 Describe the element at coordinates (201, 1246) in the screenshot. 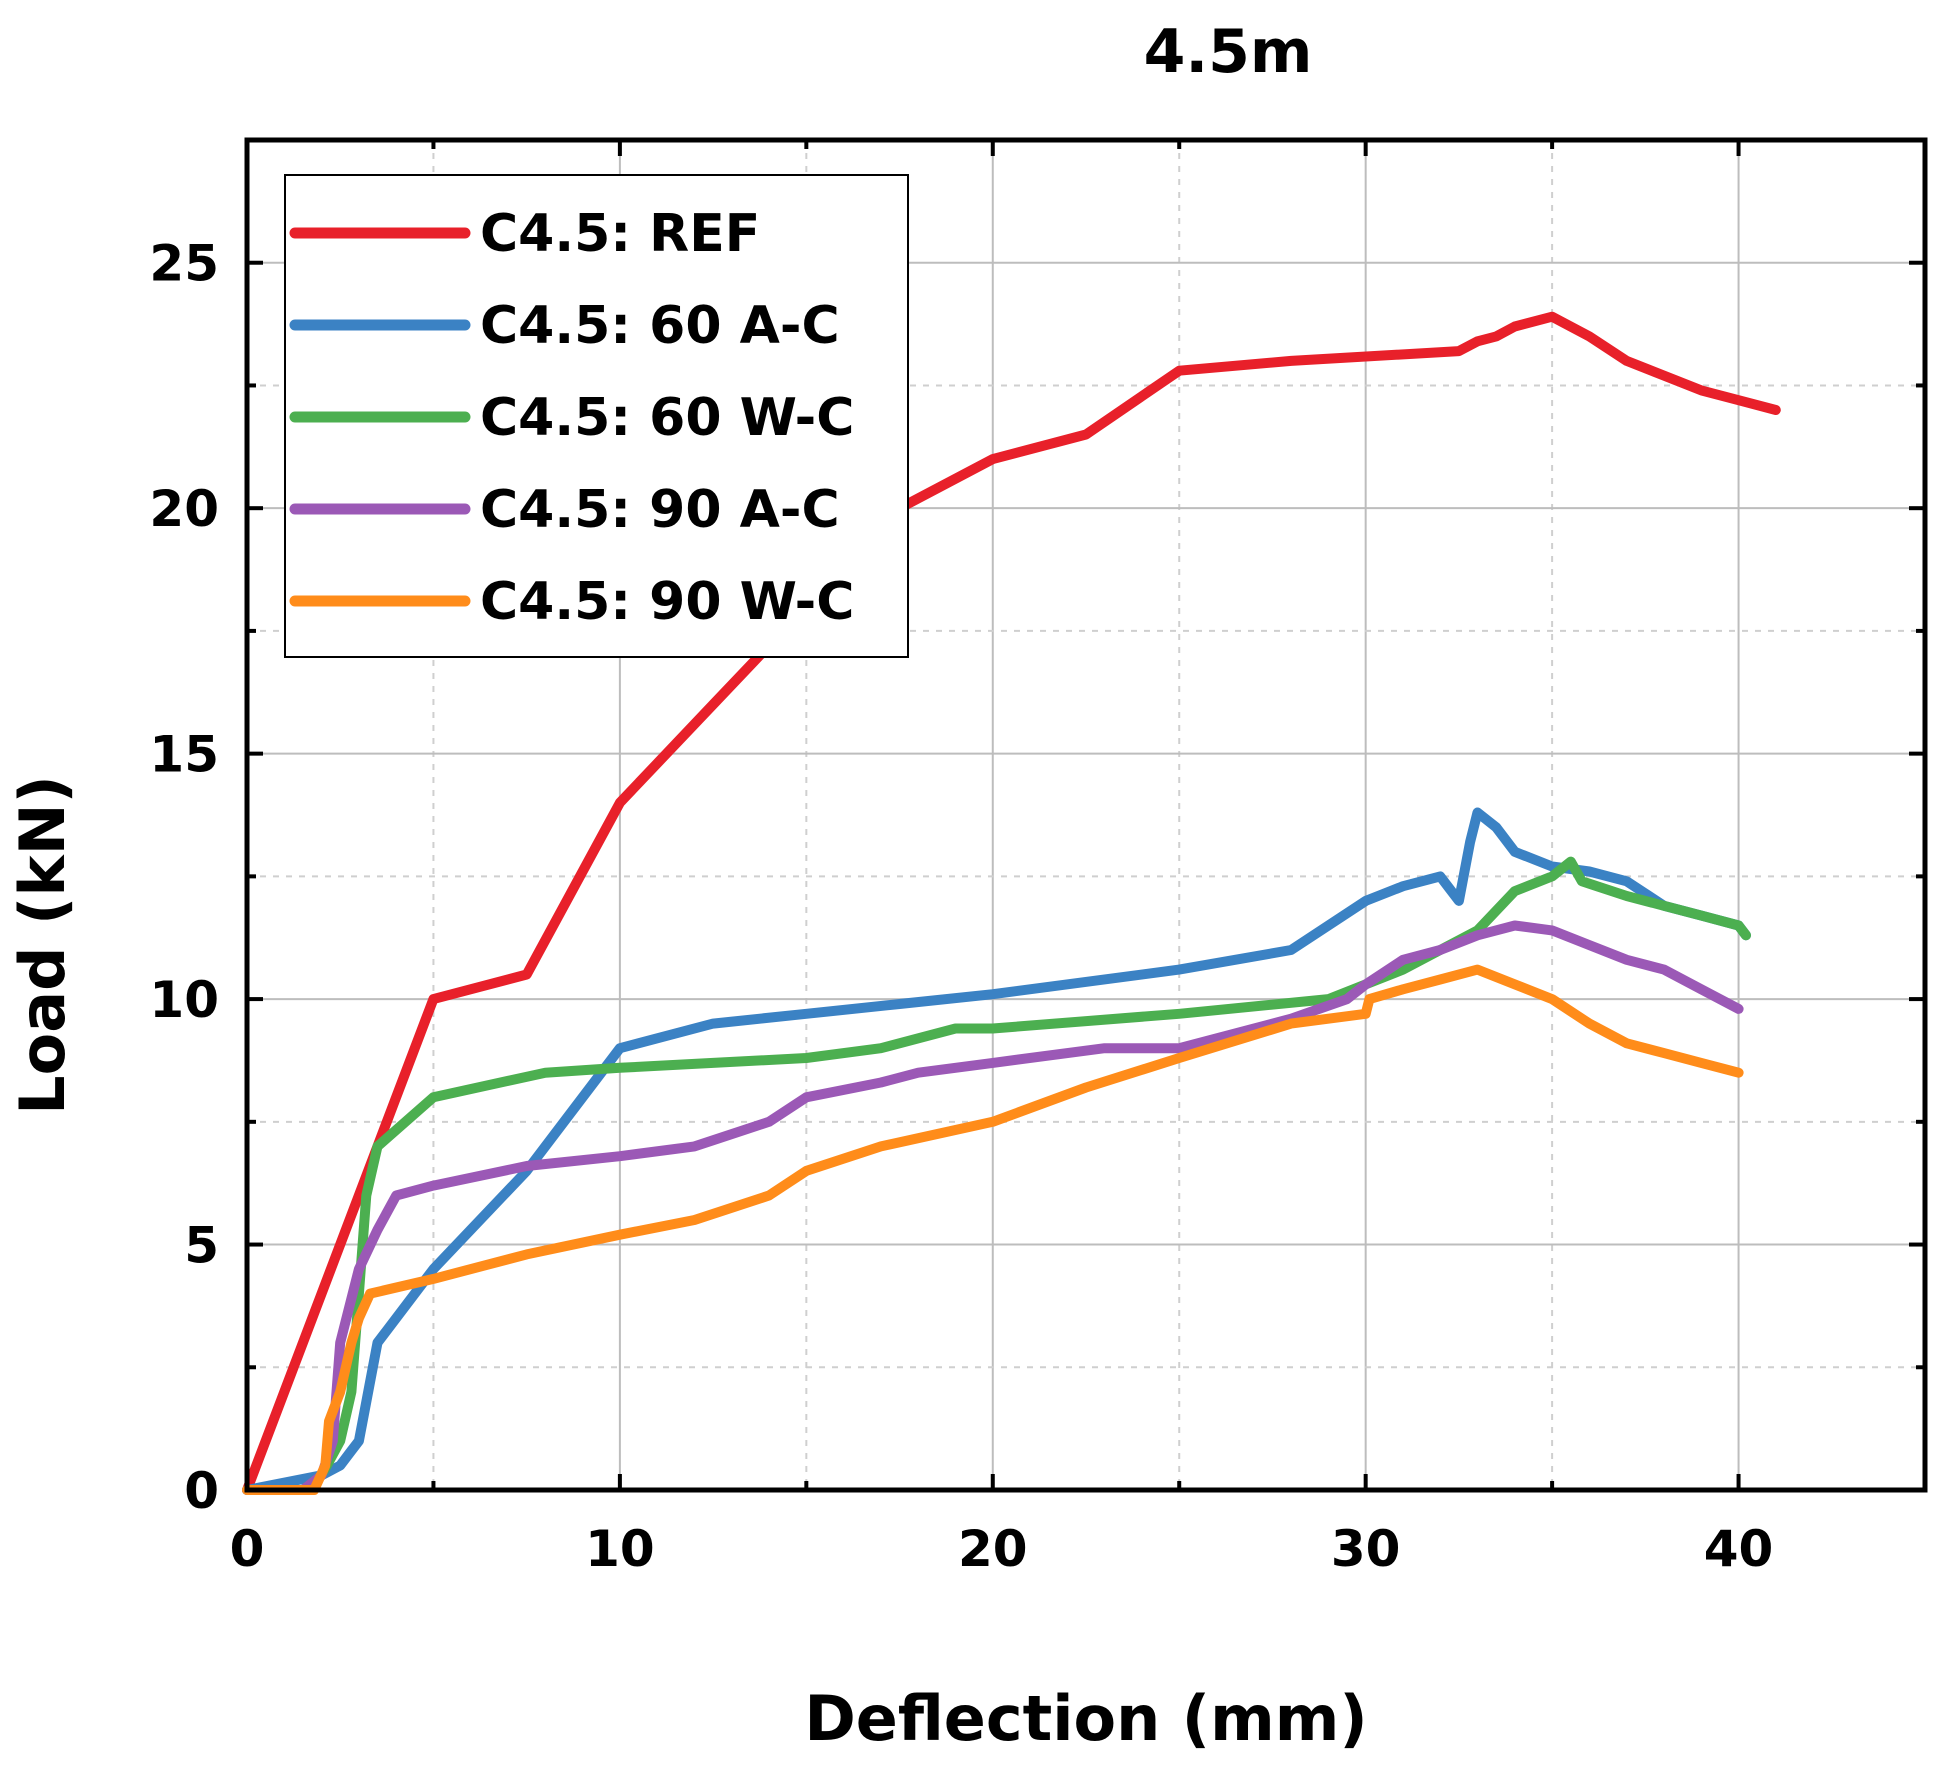

I see `y-tick-label: 5` at that location.